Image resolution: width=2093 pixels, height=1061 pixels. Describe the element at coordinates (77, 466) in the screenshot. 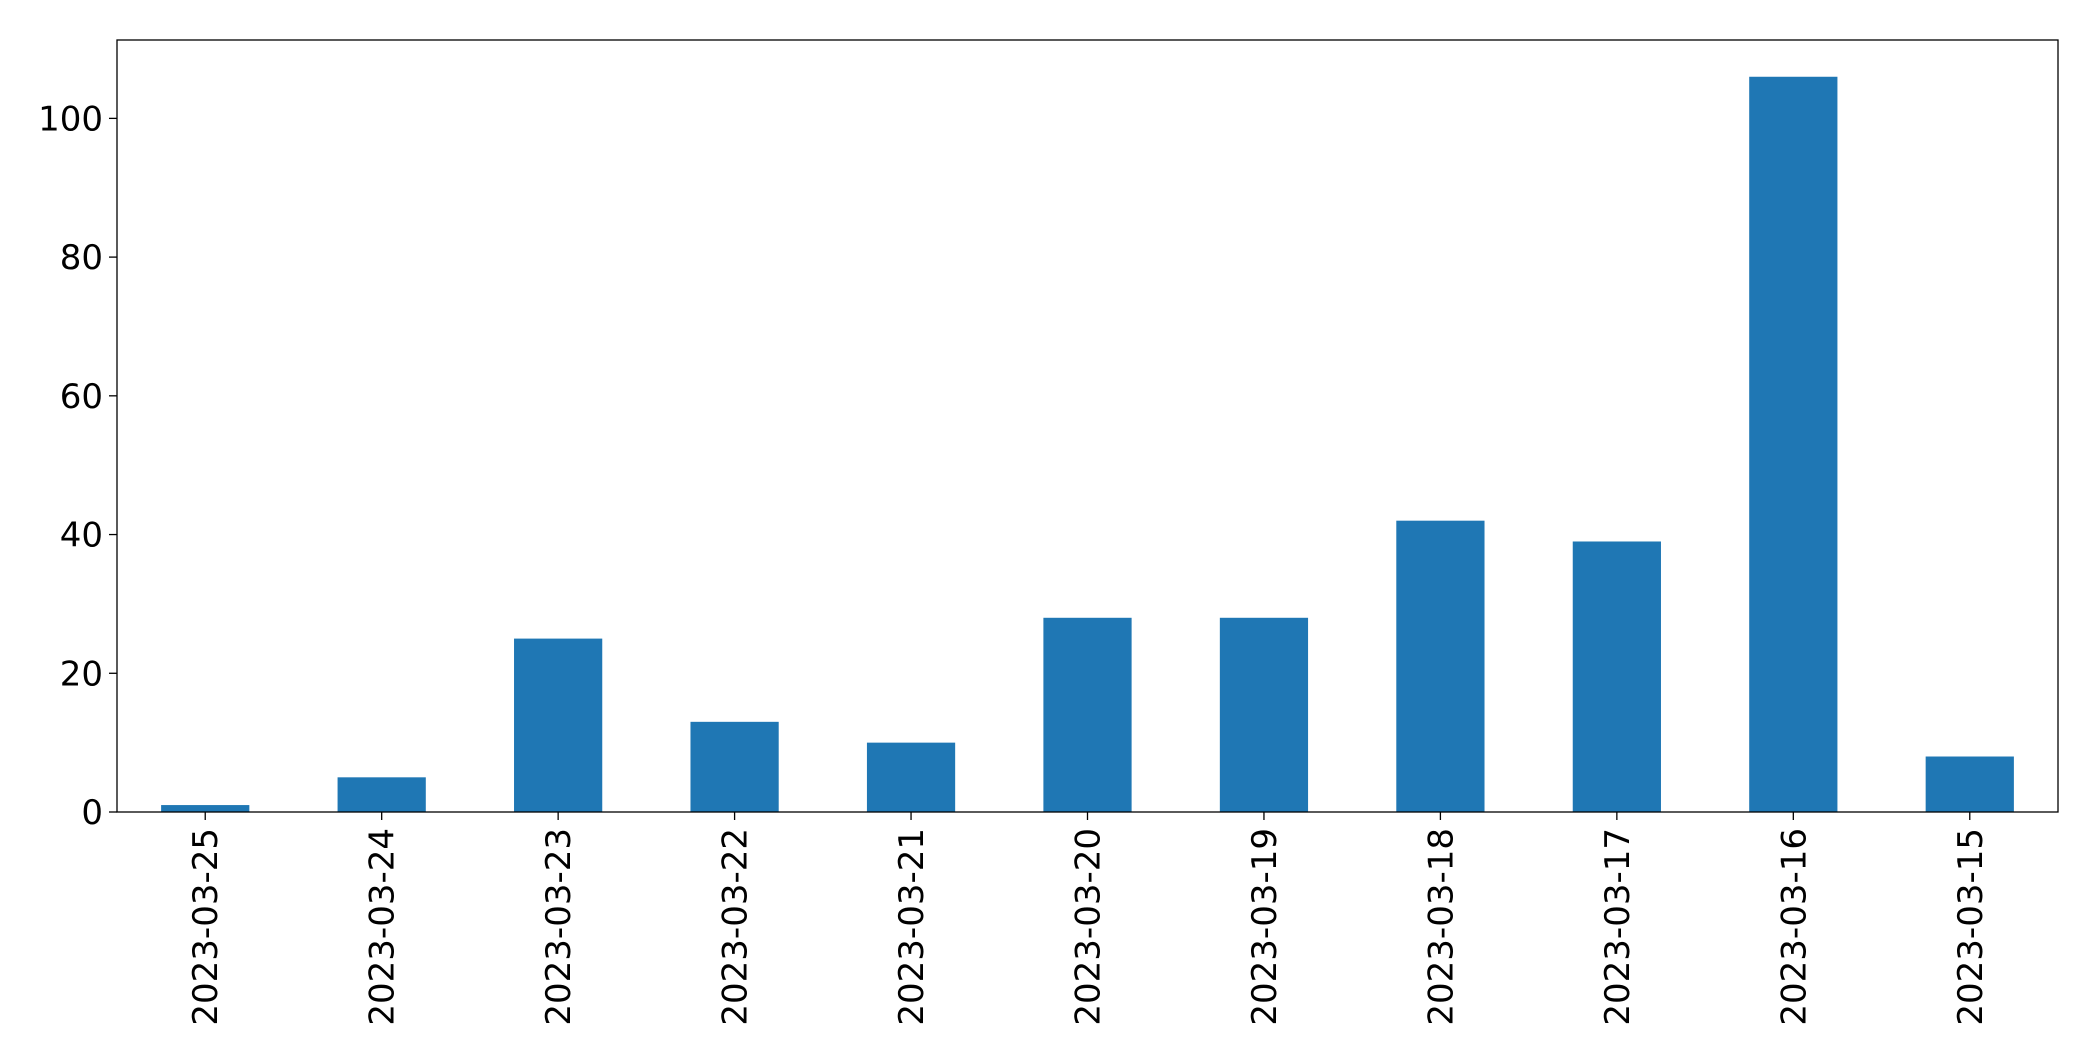

I see `y-axis: 0 20 40 60 80 100` at that location.